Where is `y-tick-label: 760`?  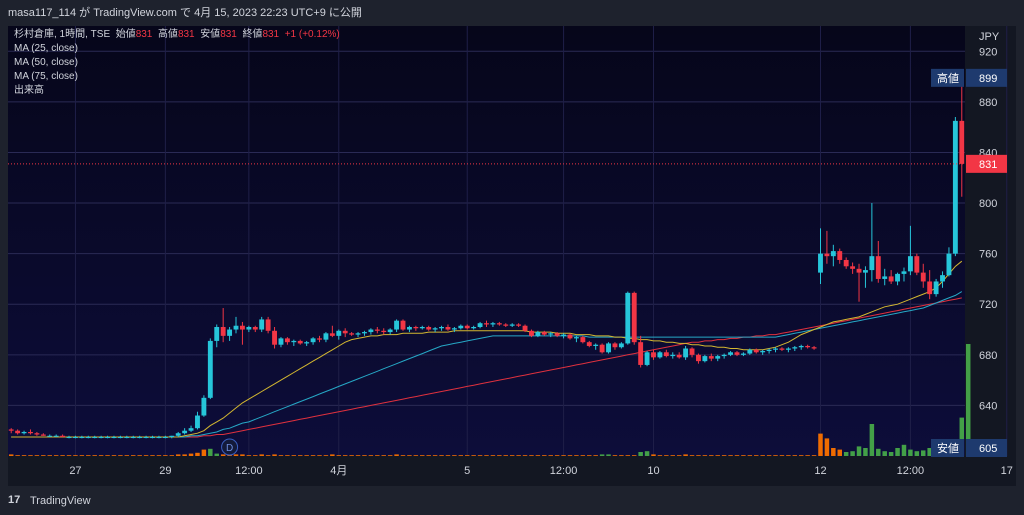
y-tick-label: 760 is located at coordinates (988, 255).